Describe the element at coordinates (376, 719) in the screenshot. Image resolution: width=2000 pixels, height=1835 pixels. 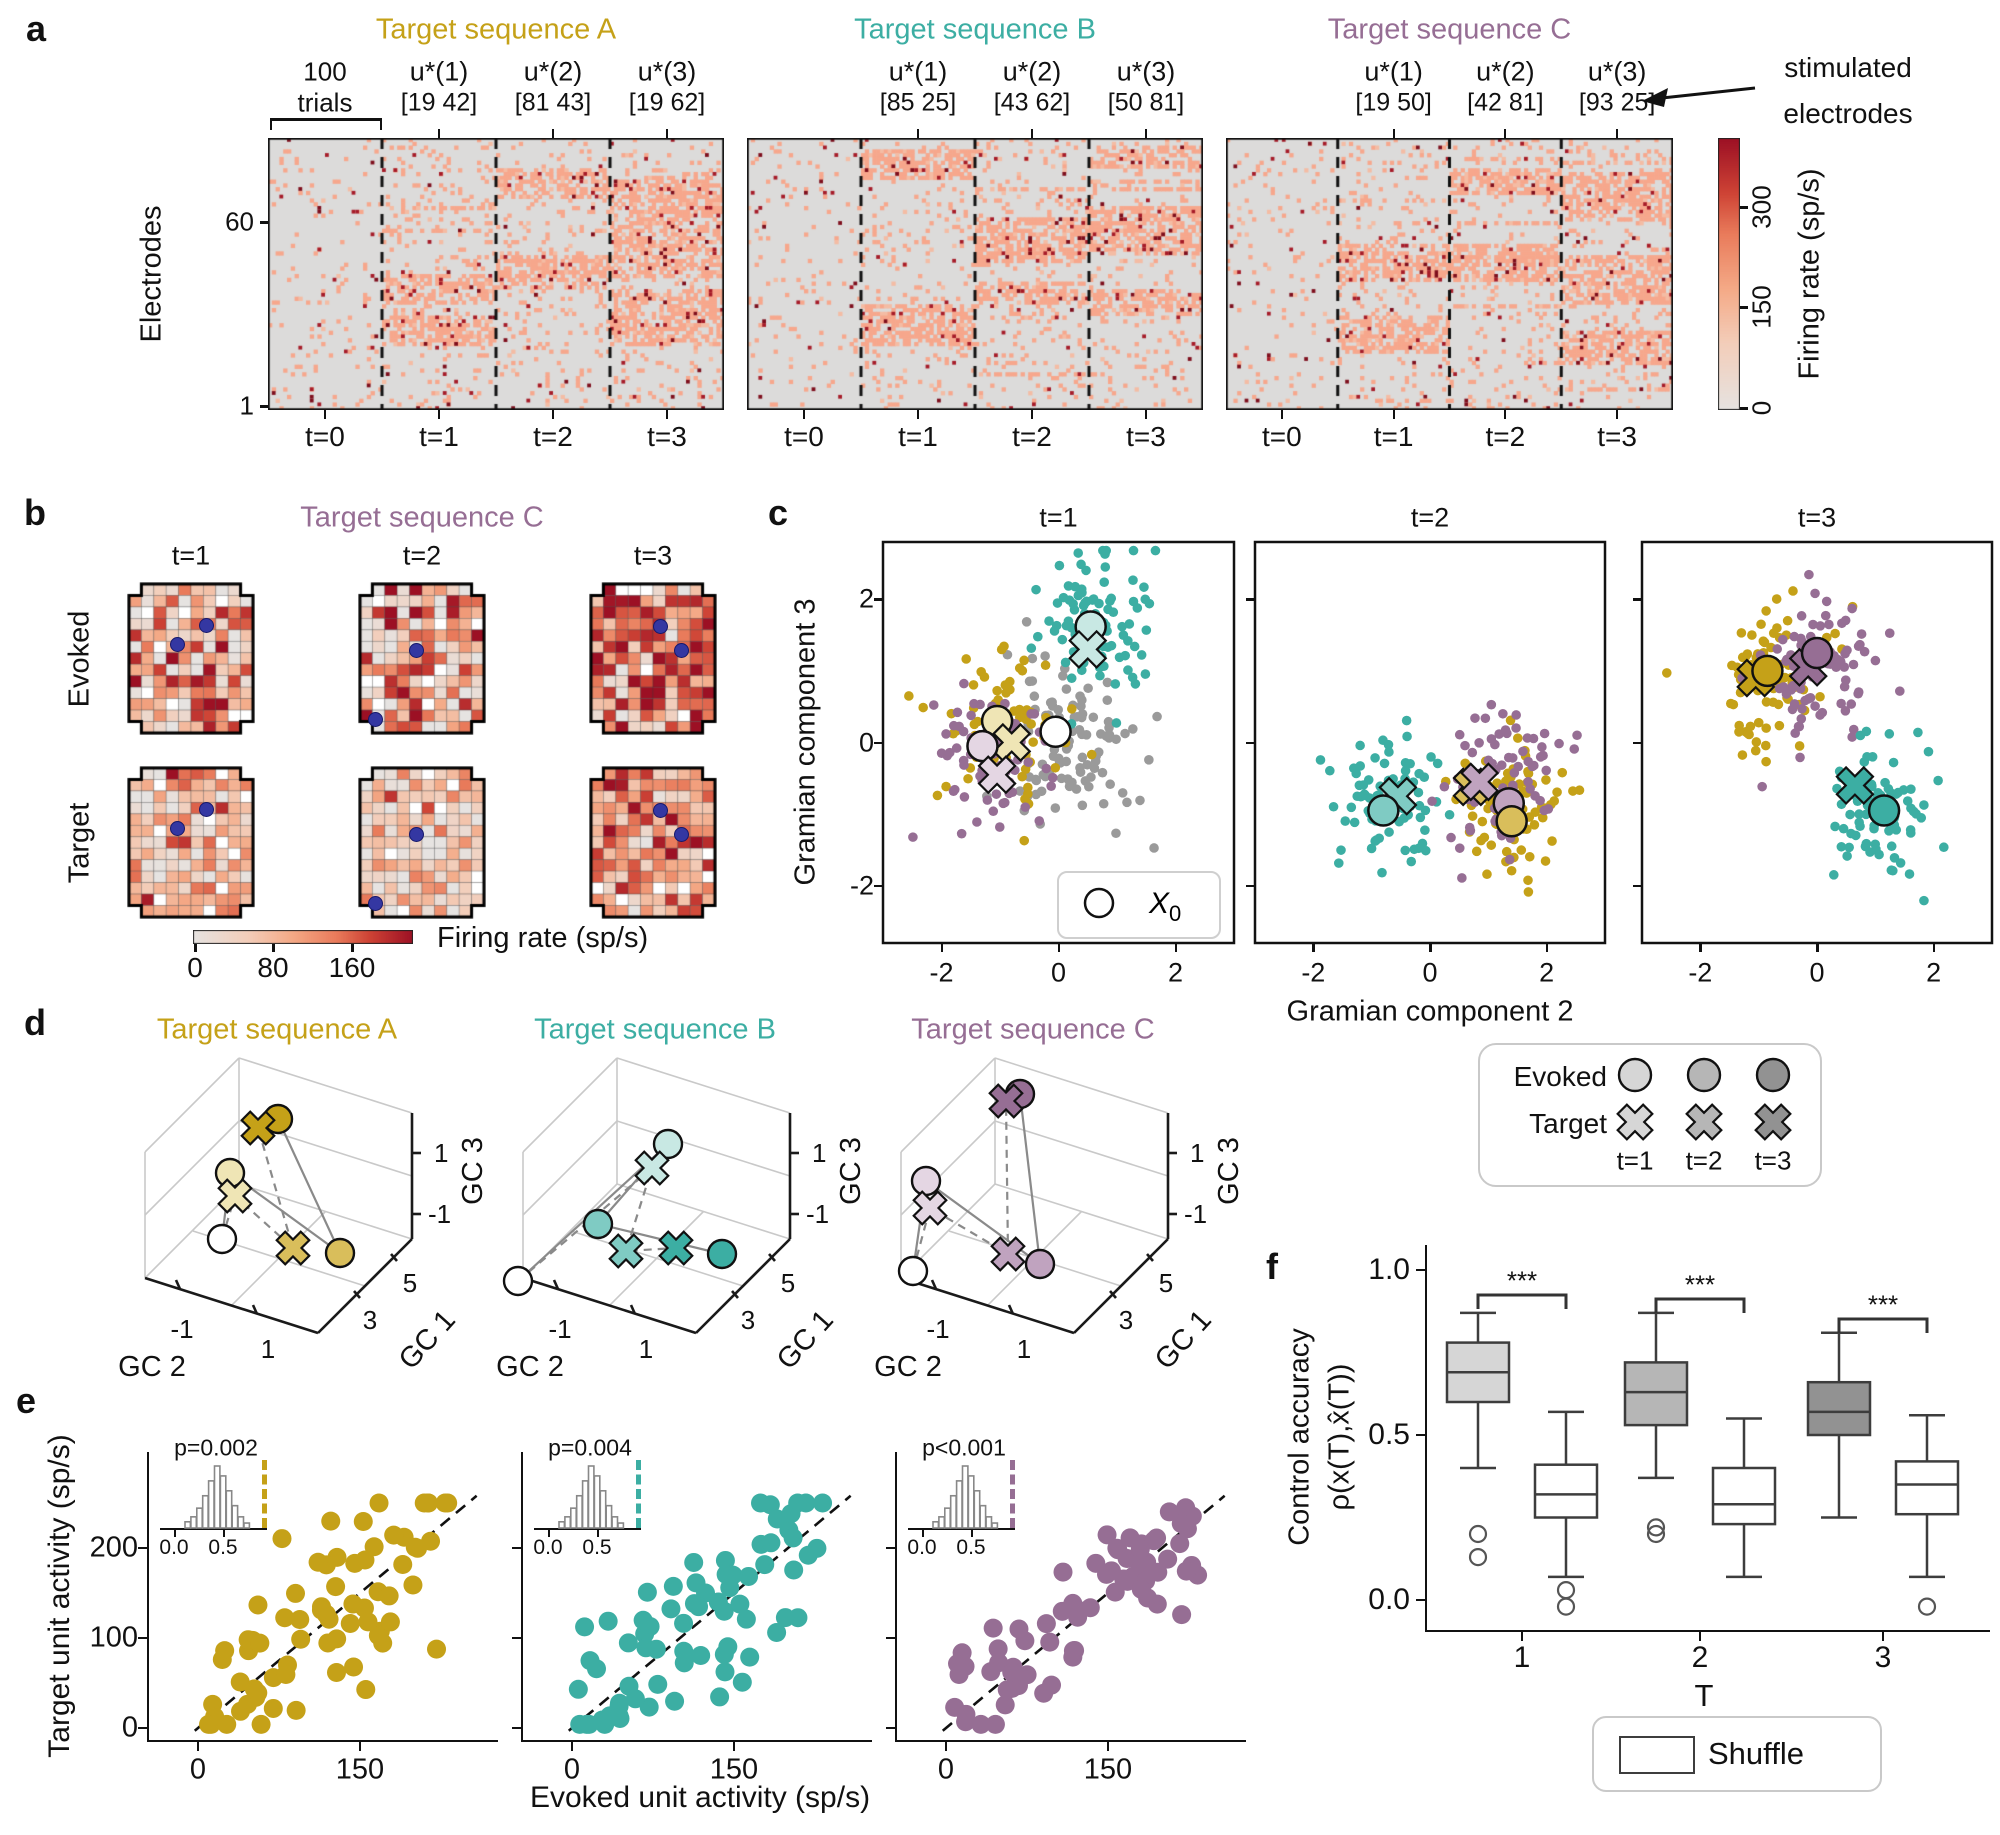
I see `stim-electrode-dot` at that location.